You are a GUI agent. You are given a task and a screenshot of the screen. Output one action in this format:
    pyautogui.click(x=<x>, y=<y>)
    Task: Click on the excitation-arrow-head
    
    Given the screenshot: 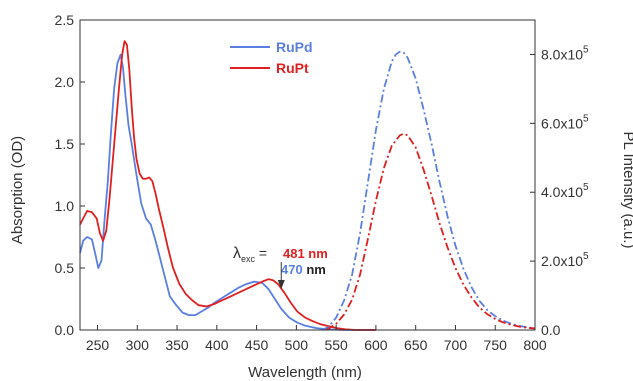 What is the action you would take?
    pyautogui.click(x=281, y=284)
    